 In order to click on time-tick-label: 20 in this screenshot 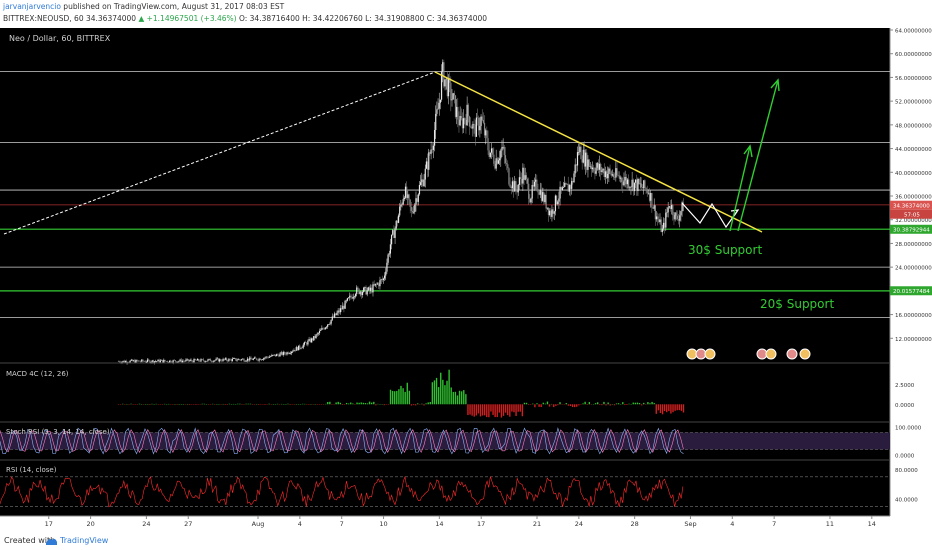, I will do `click(90, 524)`.